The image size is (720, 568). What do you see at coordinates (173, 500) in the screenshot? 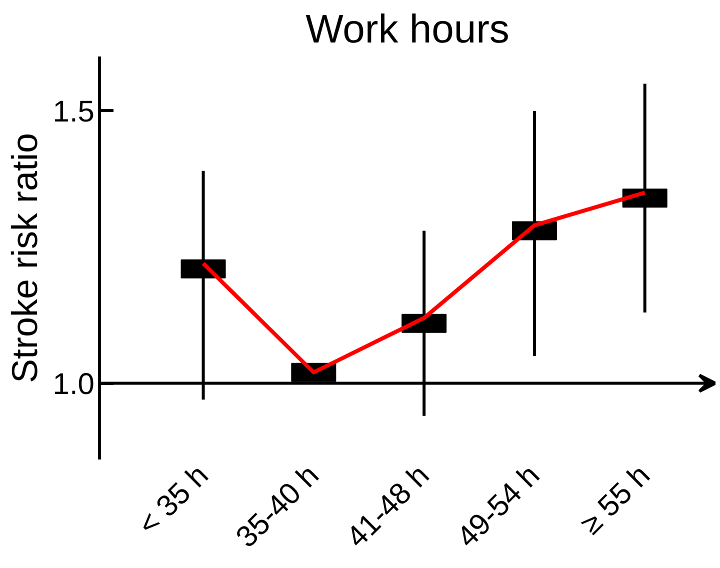
I see `x-tick-label: < 35 h` at bounding box center [173, 500].